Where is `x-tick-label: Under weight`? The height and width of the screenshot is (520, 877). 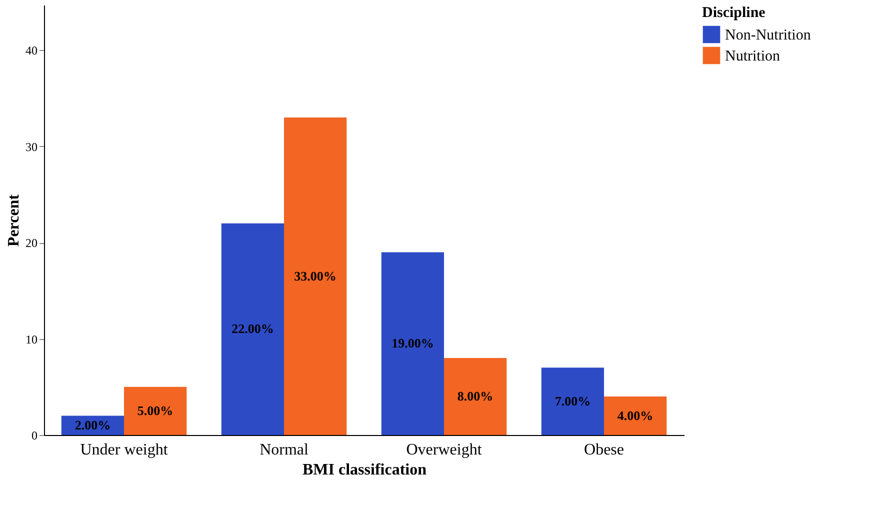
x-tick-label: Under weight is located at coordinates (124, 450).